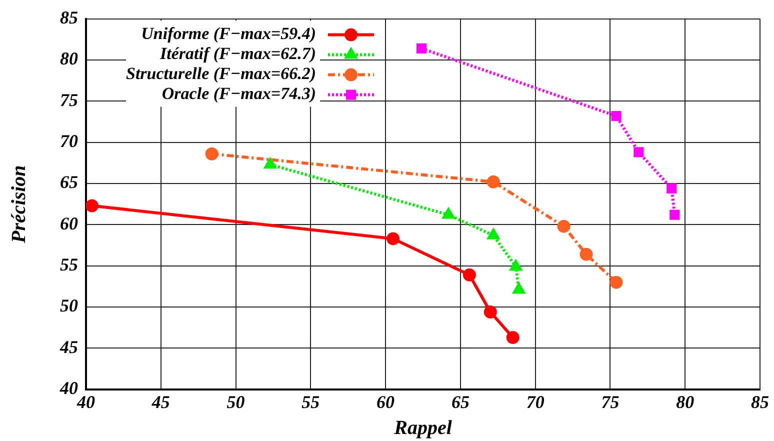 The width and height of the screenshot is (774, 441). I want to click on y-tick-label: 85, so click(69, 17).